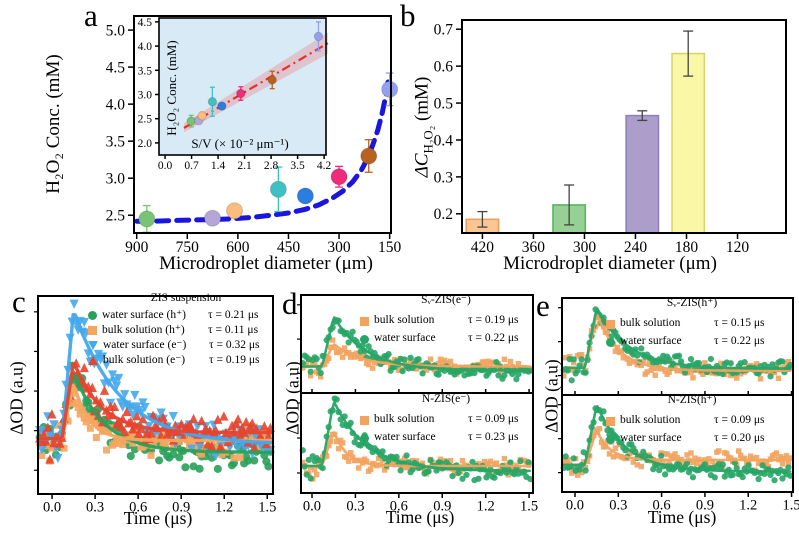  What do you see at coordinates (240, 143) in the screenshot?
I see `panel-a-inset-xlabel: S/V (× 10⁻² μm⁻¹)` at bounding box center [240, 143].